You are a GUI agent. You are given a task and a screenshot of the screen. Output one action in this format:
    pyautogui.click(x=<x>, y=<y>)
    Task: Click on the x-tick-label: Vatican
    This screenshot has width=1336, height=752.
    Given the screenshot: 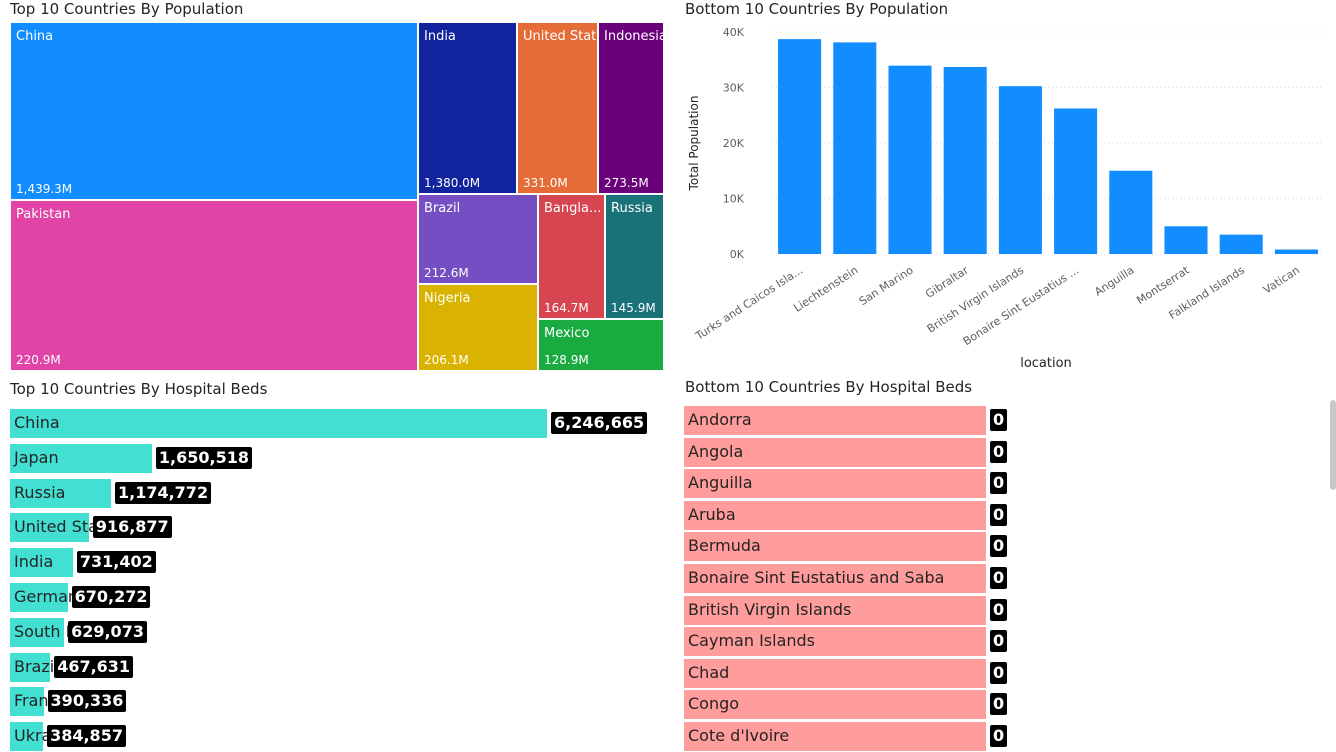 What is the action you would take?
    pyautogui.click(x=1281, y=280)
    